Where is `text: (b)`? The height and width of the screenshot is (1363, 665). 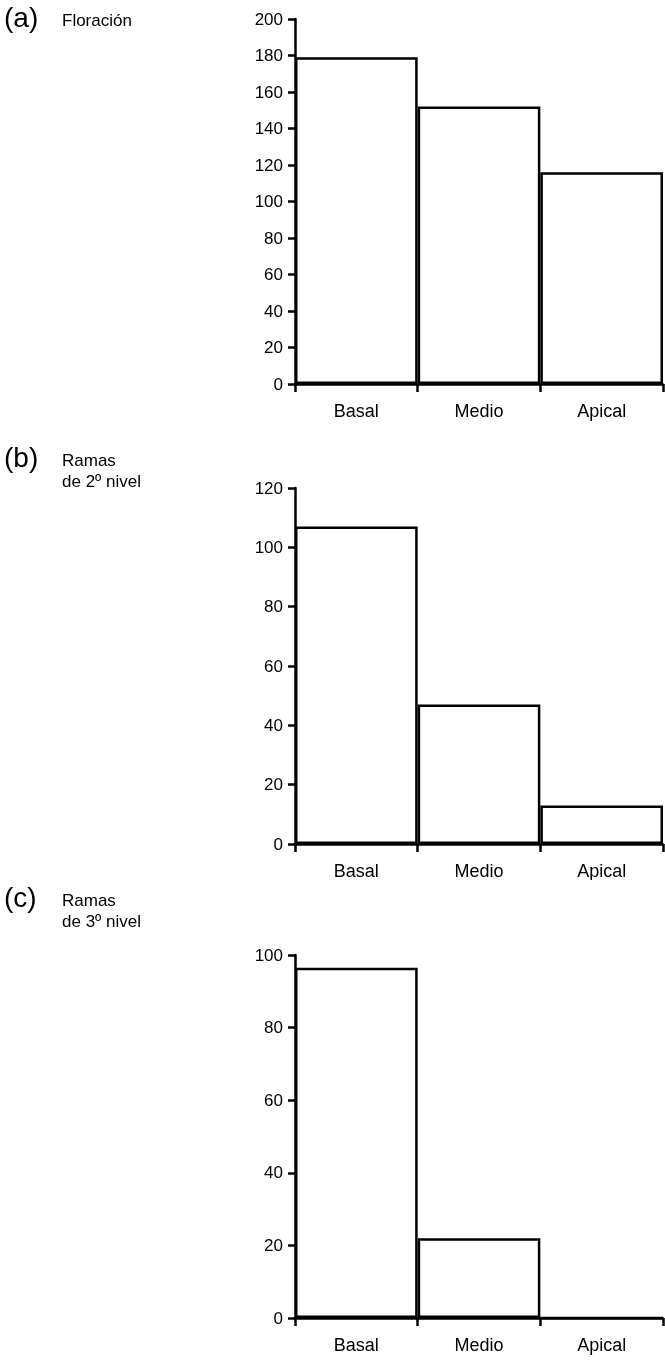 text: (b) is located at coordinates (21, 458).